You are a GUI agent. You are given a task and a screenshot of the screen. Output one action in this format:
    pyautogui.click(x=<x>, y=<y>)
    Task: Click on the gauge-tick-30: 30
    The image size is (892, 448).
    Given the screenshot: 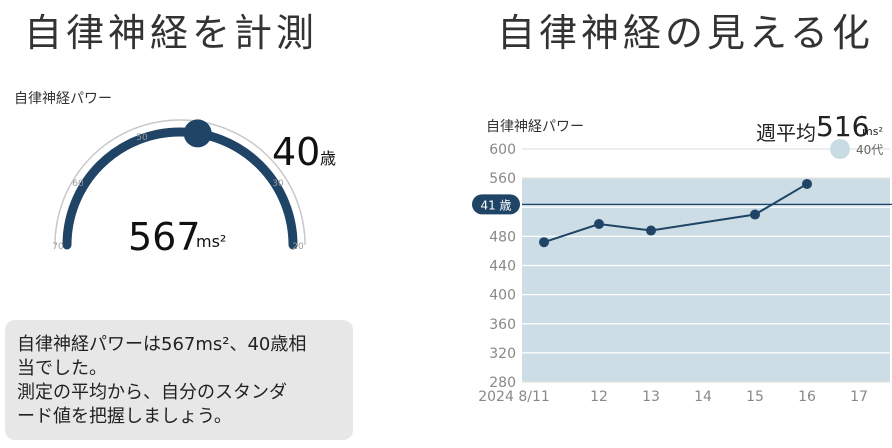 What is the action you would take?
    pyautogui.click(x=278, y=184)
    